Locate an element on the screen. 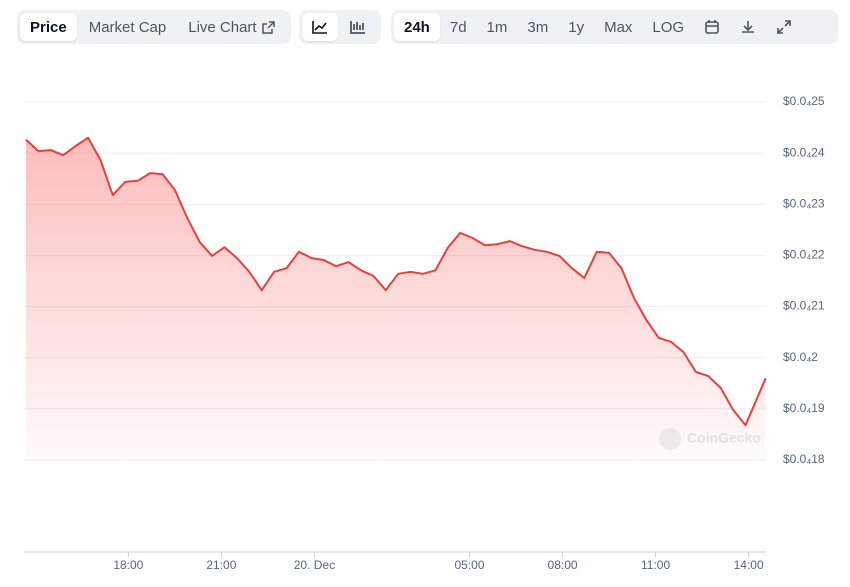 The height and width of the screenshot is (587, 850). x-tick-label: 14:00 is located at coordinates (749, 565).